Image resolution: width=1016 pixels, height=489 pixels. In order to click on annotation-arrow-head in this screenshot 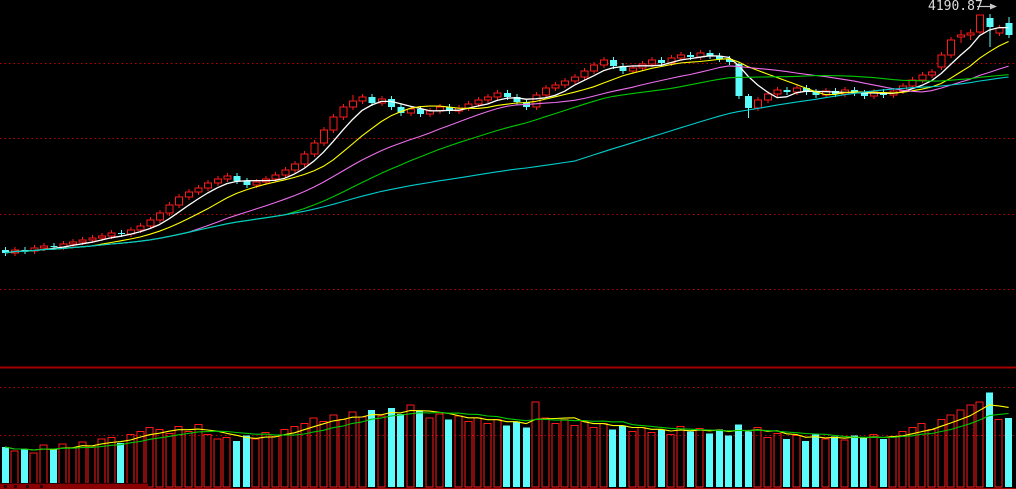, I will do `click(993, 6)`.